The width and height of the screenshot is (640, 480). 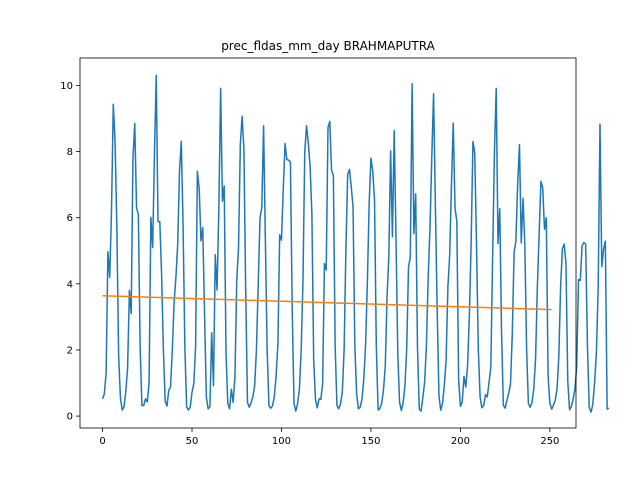 I want to click on y-tick-label: 8, so click(x=70, y=152).